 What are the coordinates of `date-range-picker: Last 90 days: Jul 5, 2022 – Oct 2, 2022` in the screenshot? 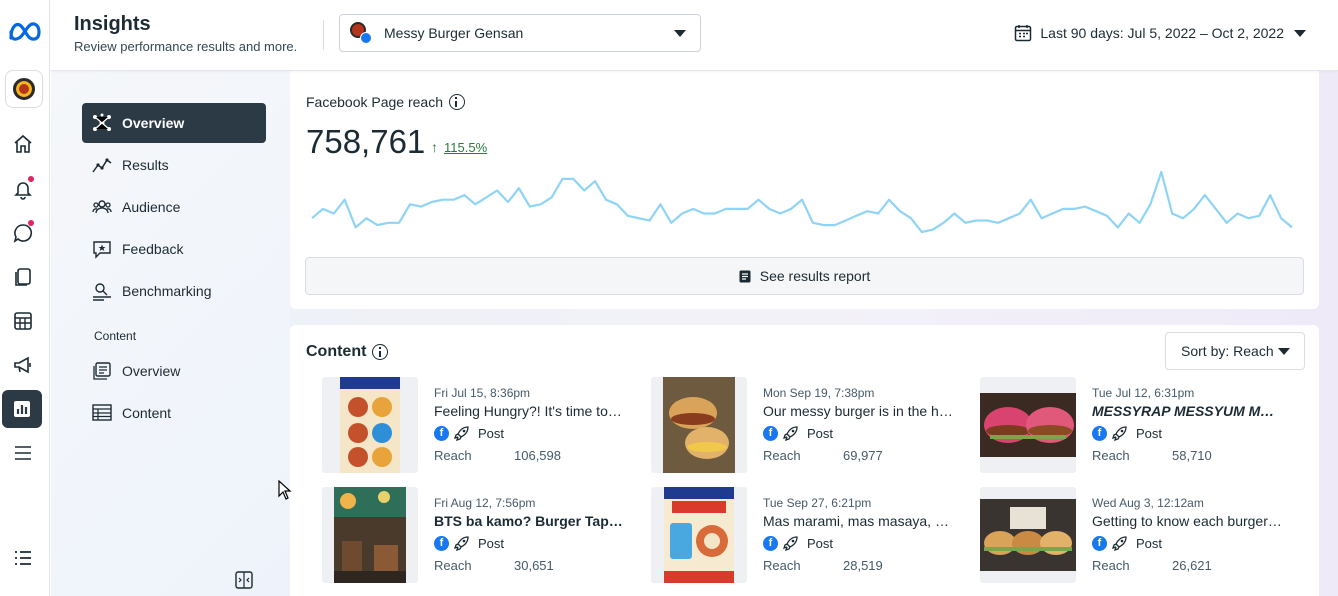 It's located at (1160, 33).